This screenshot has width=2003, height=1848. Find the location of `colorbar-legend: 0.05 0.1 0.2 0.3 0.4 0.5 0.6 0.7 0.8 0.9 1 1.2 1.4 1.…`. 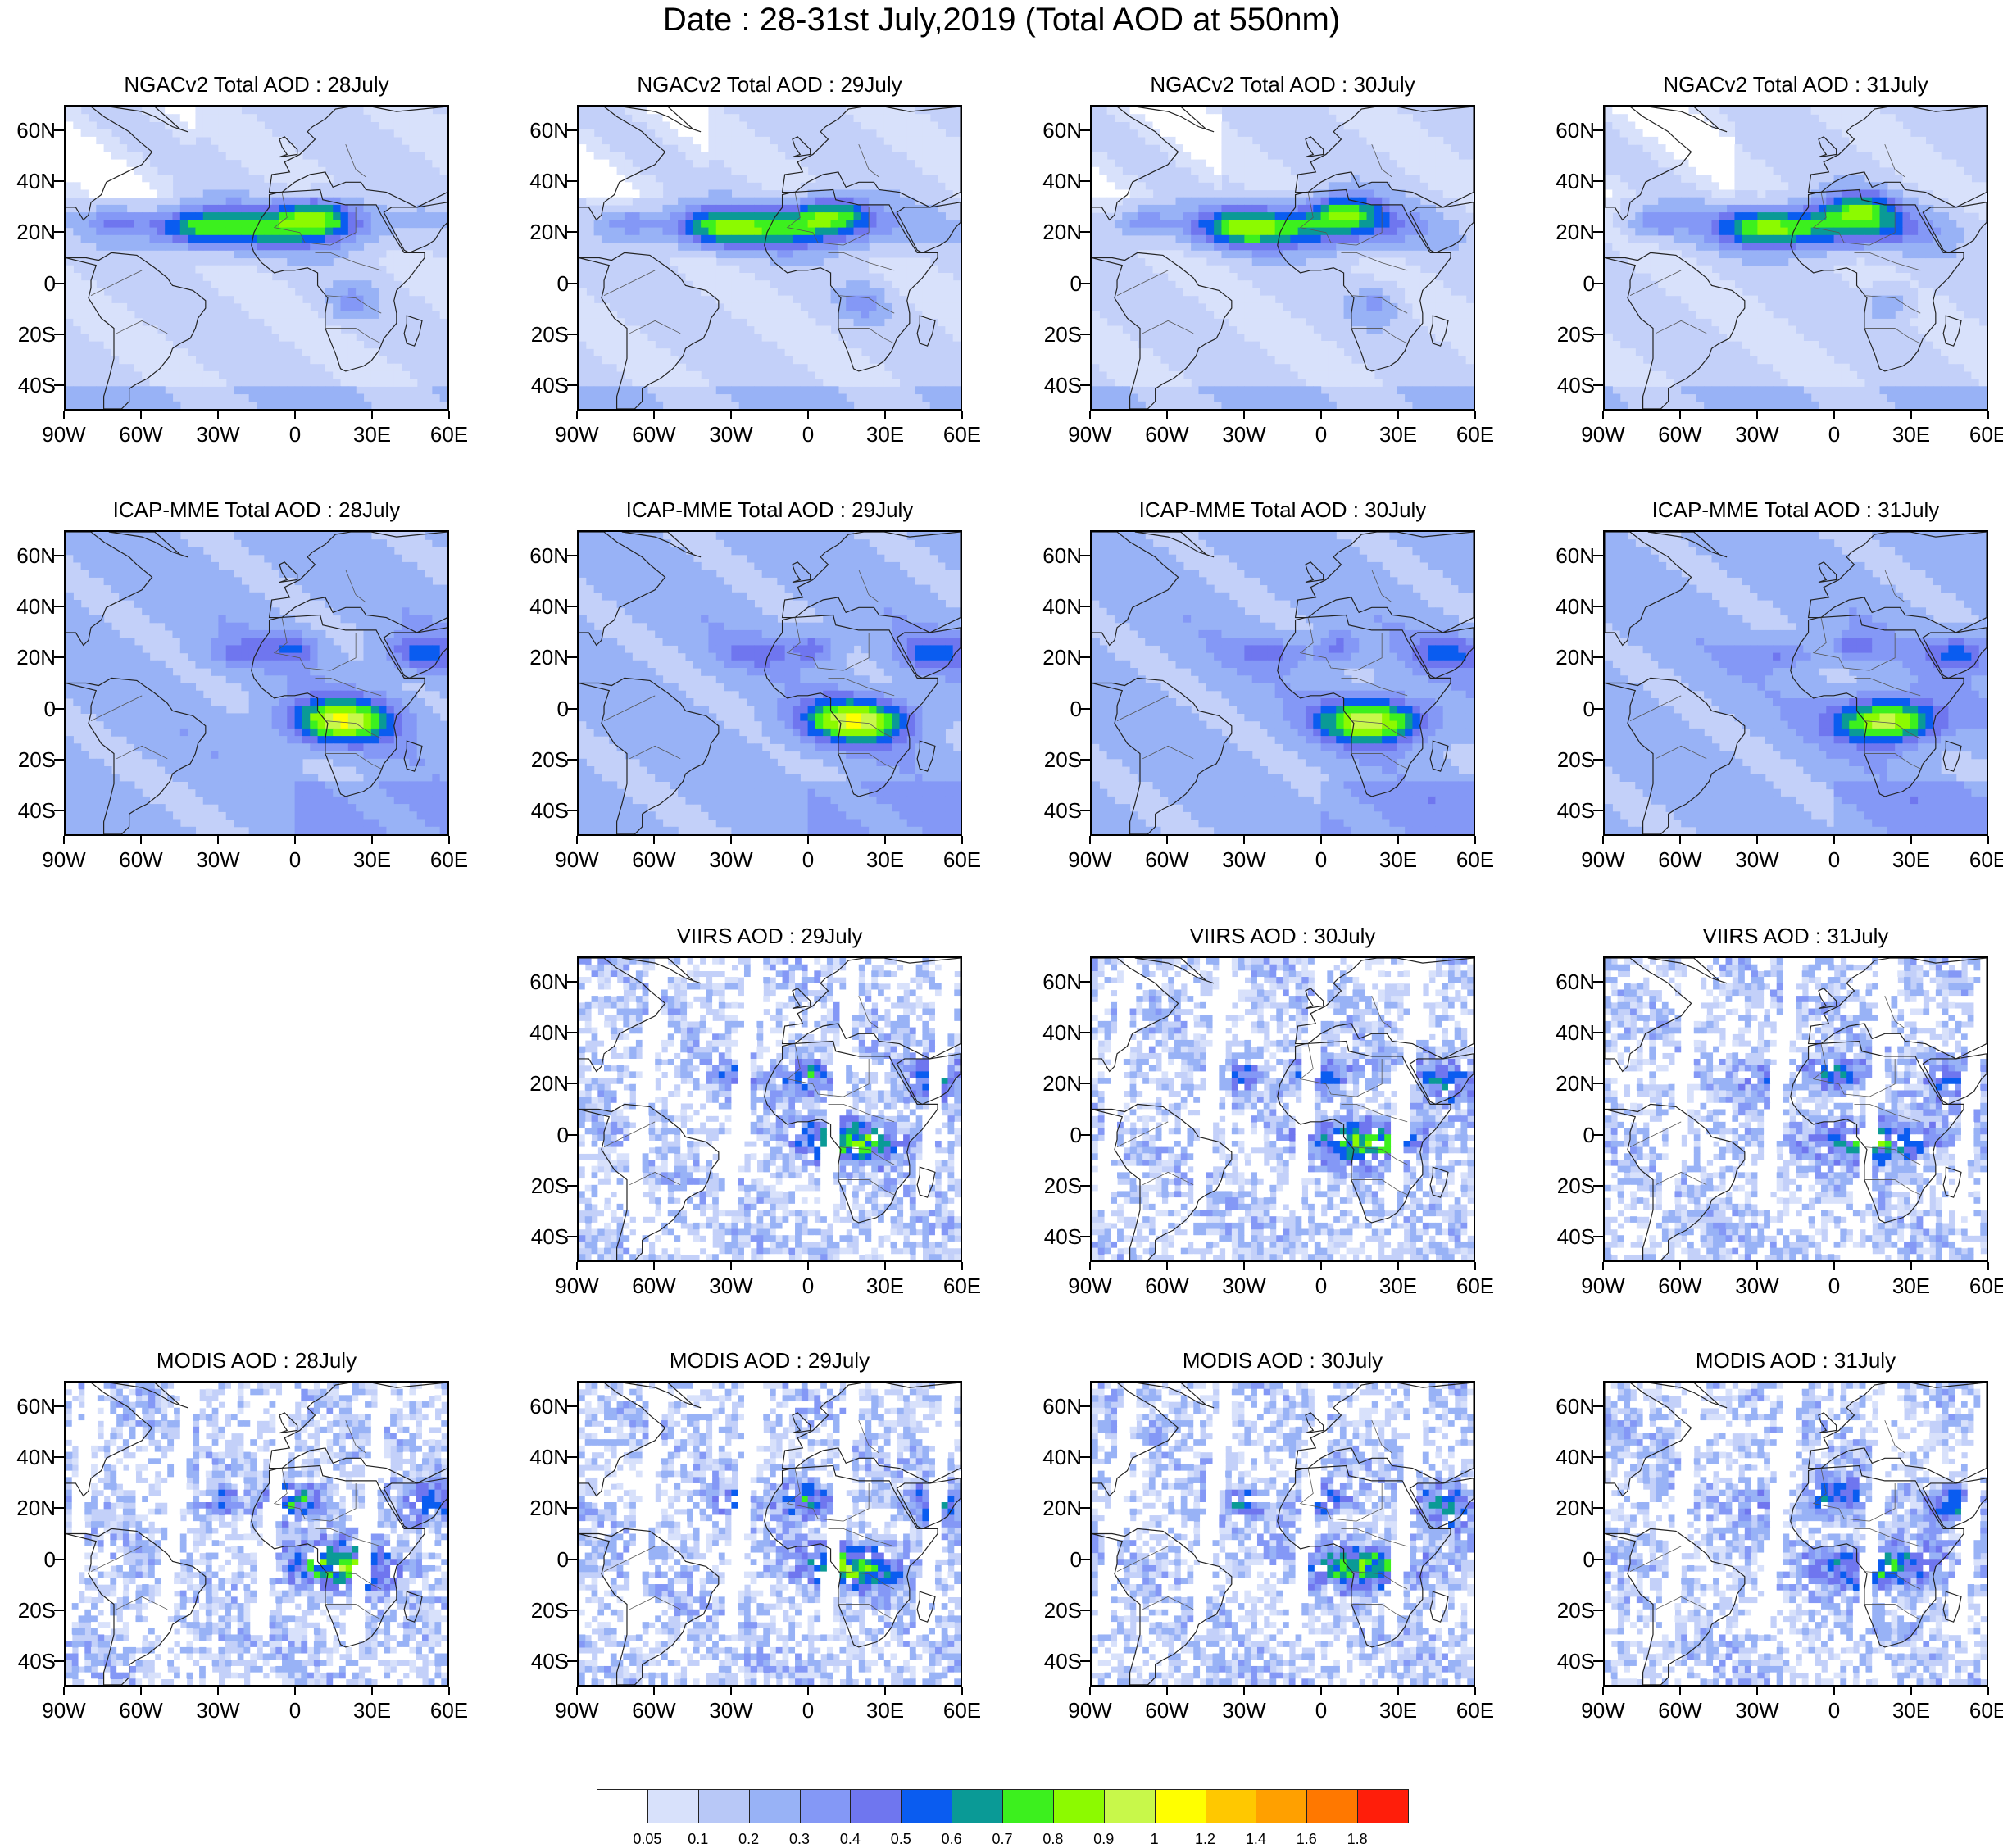

colorbar-legend: 0.05 0.1 0.2 0.3 0.4 0.5 0.6 0.7 0.8 0.9 1 1.2 1.4 1.… is located at coordinates (1003, 1817).